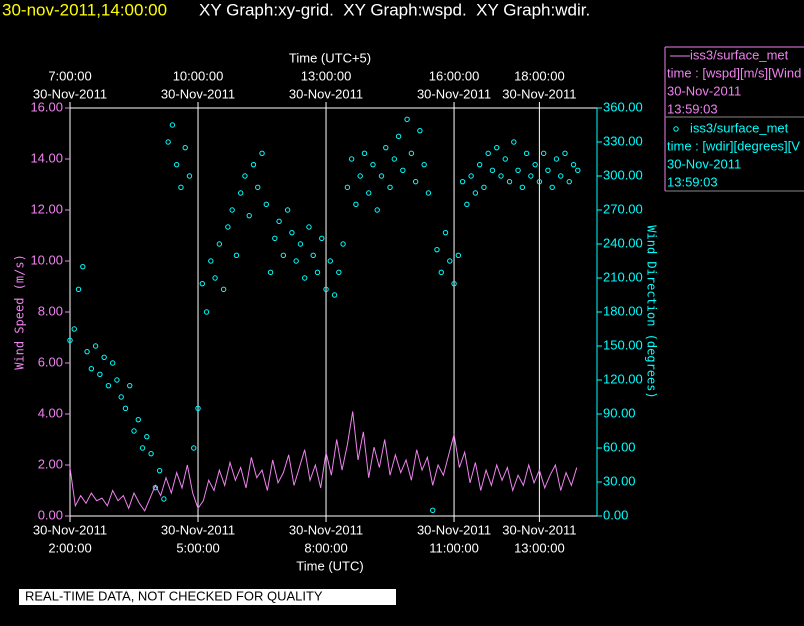 The height and width of the screenshot is (626, 804). What do you see at coordinates (69, 75) in the screenshot?
I see `x2-tick-label: 7:00:00` at bounding box center [69, 75].